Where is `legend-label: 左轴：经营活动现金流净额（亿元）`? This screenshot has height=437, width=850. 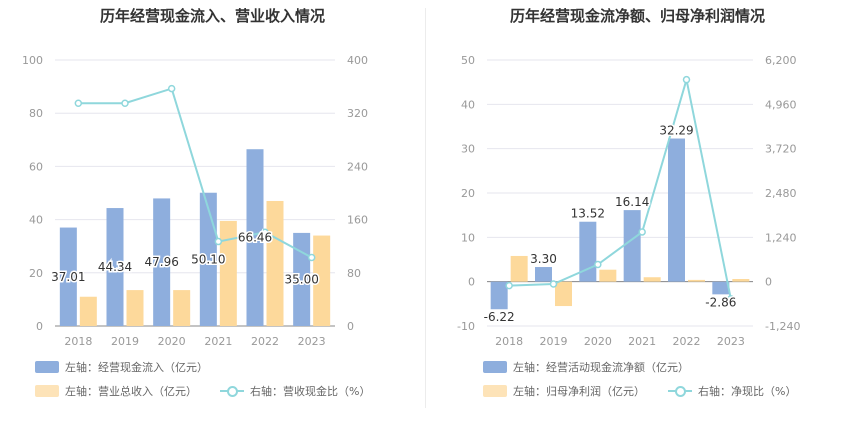
legend-label: 左轴：经营活动现金流净额（亿元） is located at coordinates (601, 367).